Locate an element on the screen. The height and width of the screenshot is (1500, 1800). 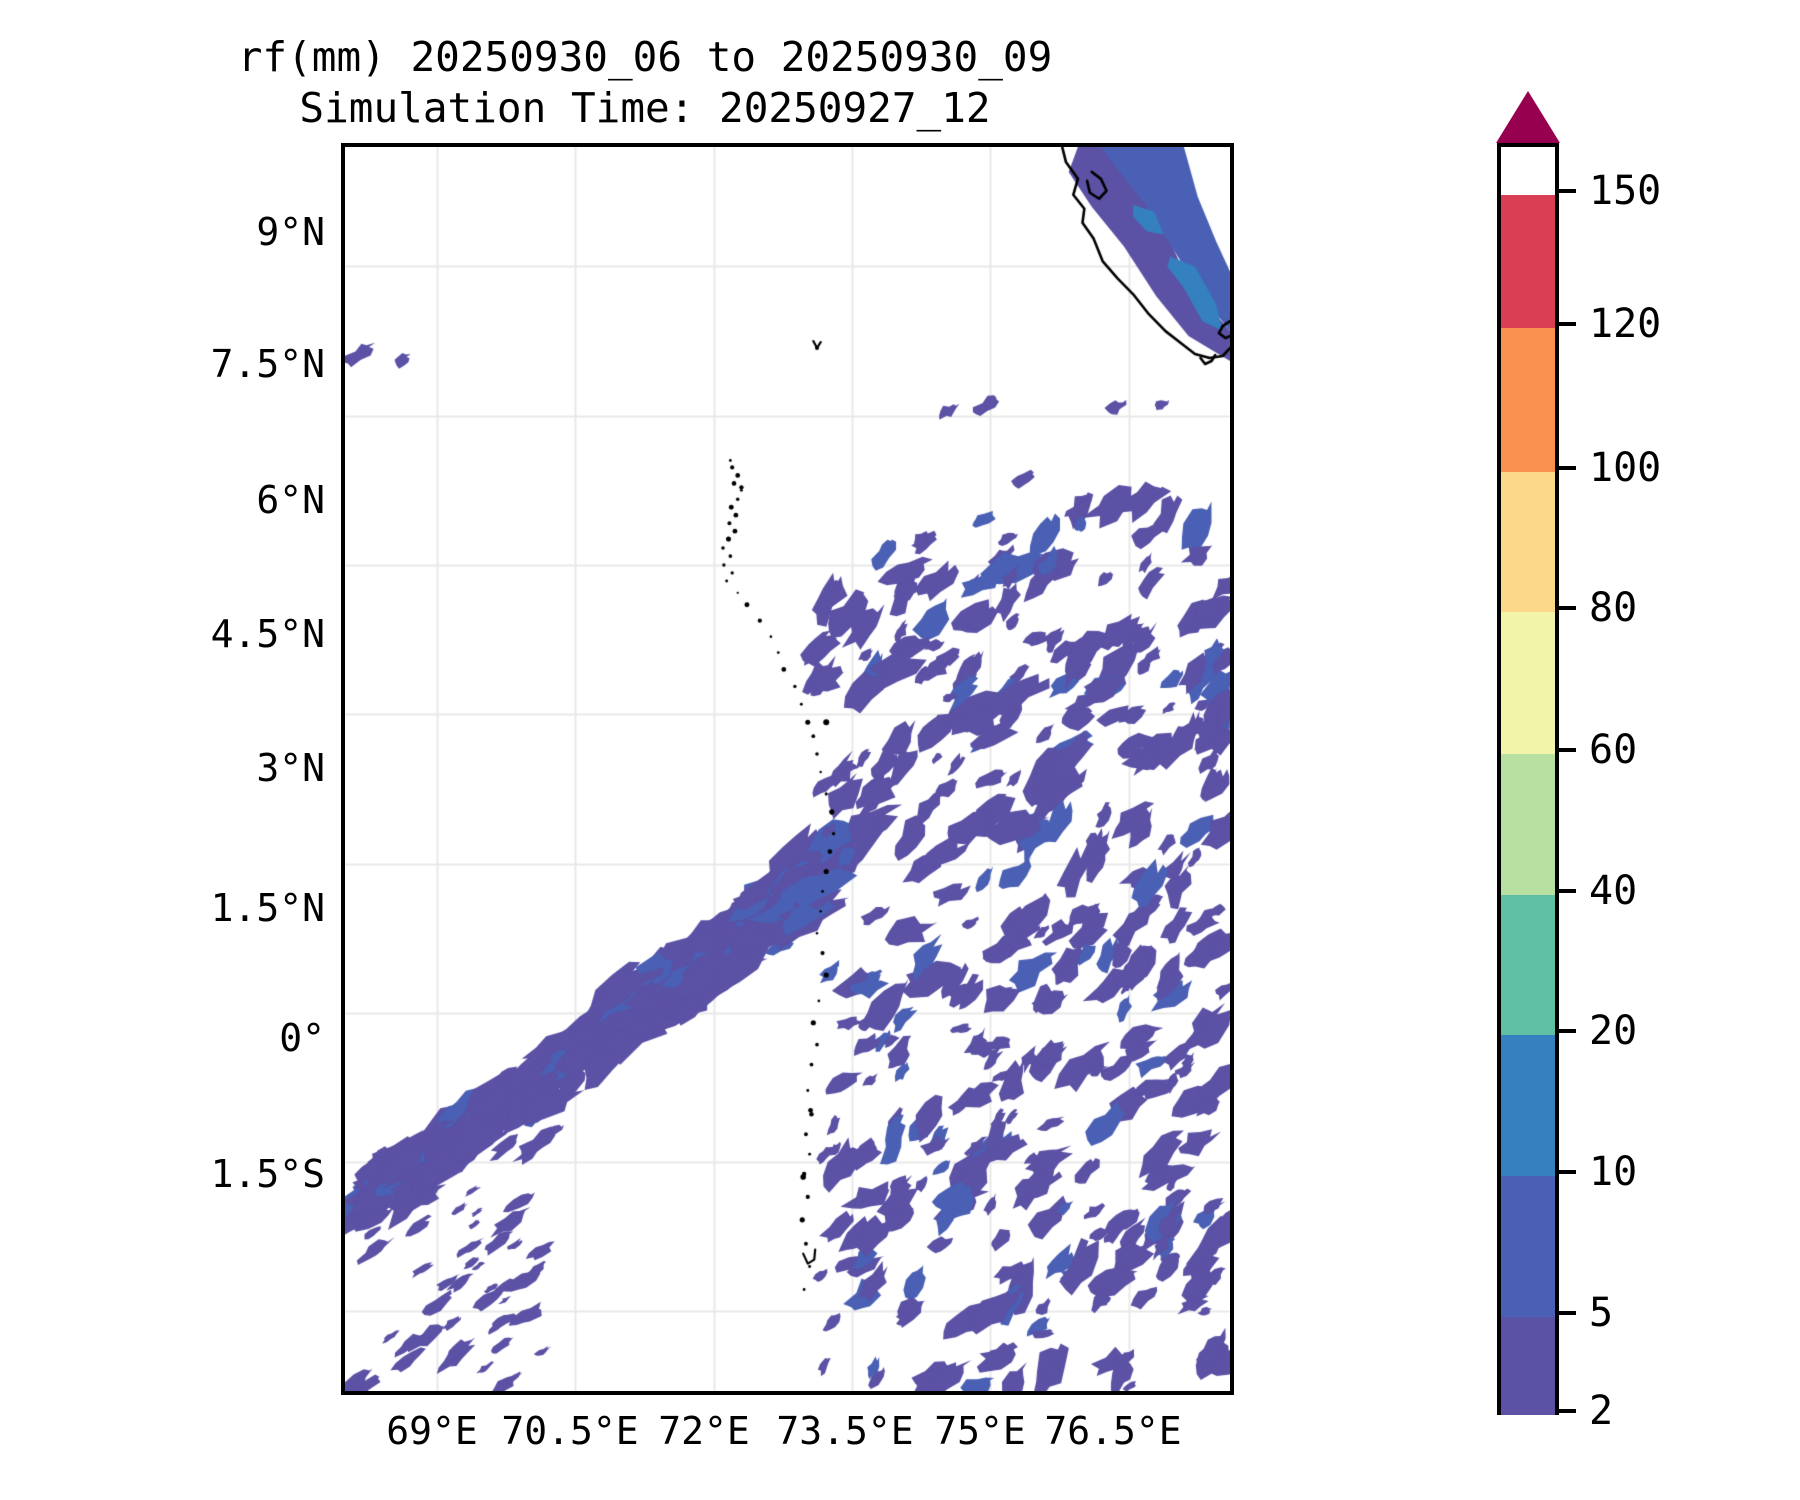
x-axis-tick-label: 72°E is located at coordinates (704, 1431).